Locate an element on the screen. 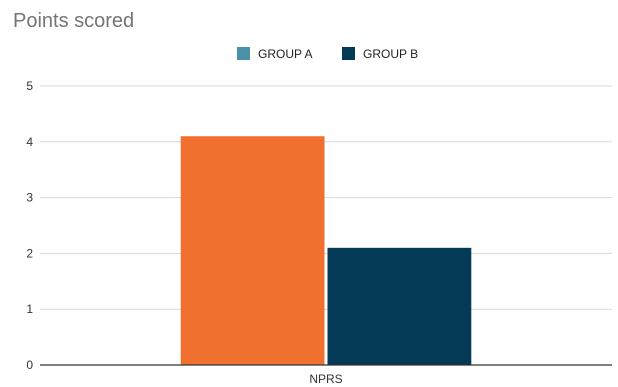 The width and height of the screenshot is (618, 387). legend-label-group-a: GROUP A is located at coordinates (285, 54).